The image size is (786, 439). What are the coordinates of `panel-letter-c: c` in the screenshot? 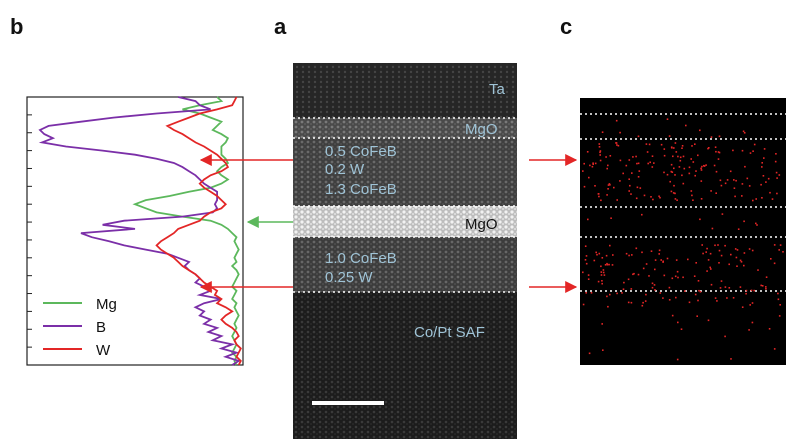 It's located at (566, 26).